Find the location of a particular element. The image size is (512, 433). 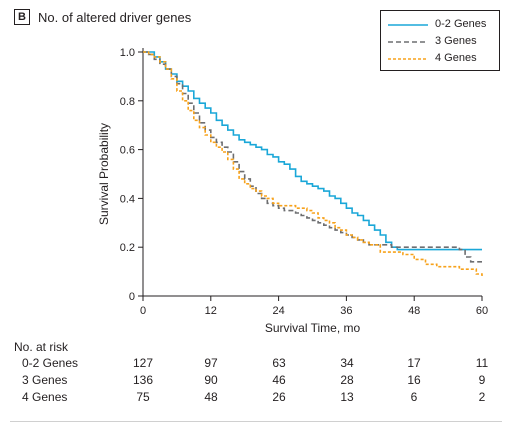

y-tick-label: 0.4 is located at coordinates (127, 199).